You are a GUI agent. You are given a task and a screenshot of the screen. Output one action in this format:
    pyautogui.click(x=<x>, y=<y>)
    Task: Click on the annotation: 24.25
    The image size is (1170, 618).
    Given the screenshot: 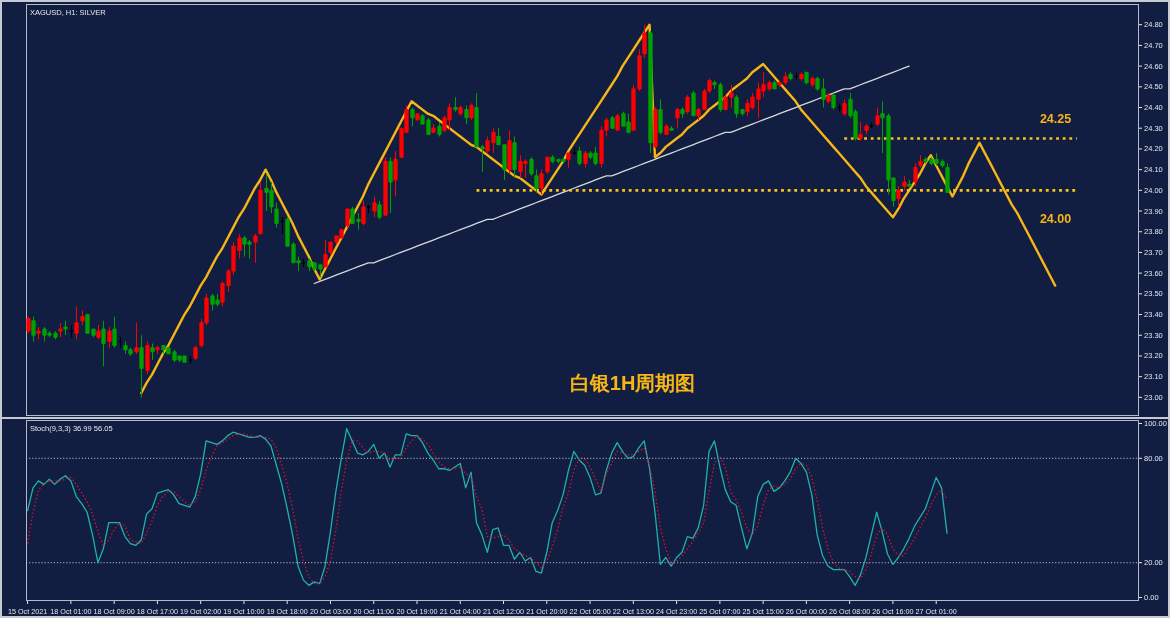 What is the action you would take?
    pyautogui.click(x=1055, y=118)
    